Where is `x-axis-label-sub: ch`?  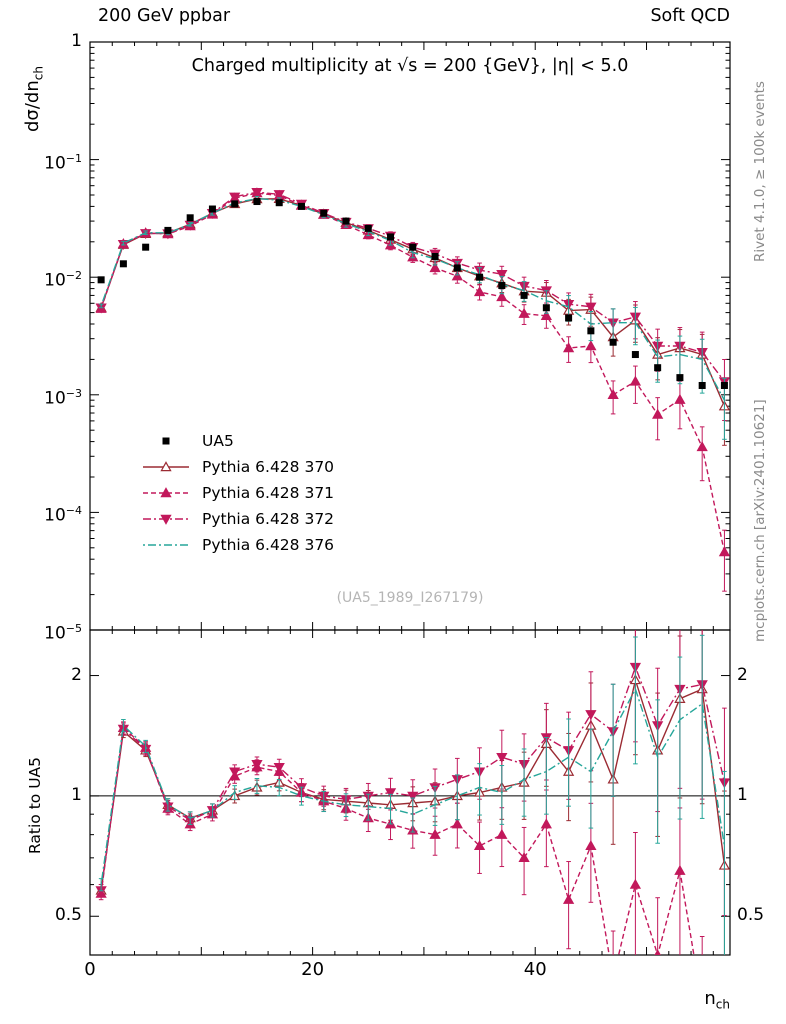 x-axis-label-sub: ch is located at coordinates (722, 1004).